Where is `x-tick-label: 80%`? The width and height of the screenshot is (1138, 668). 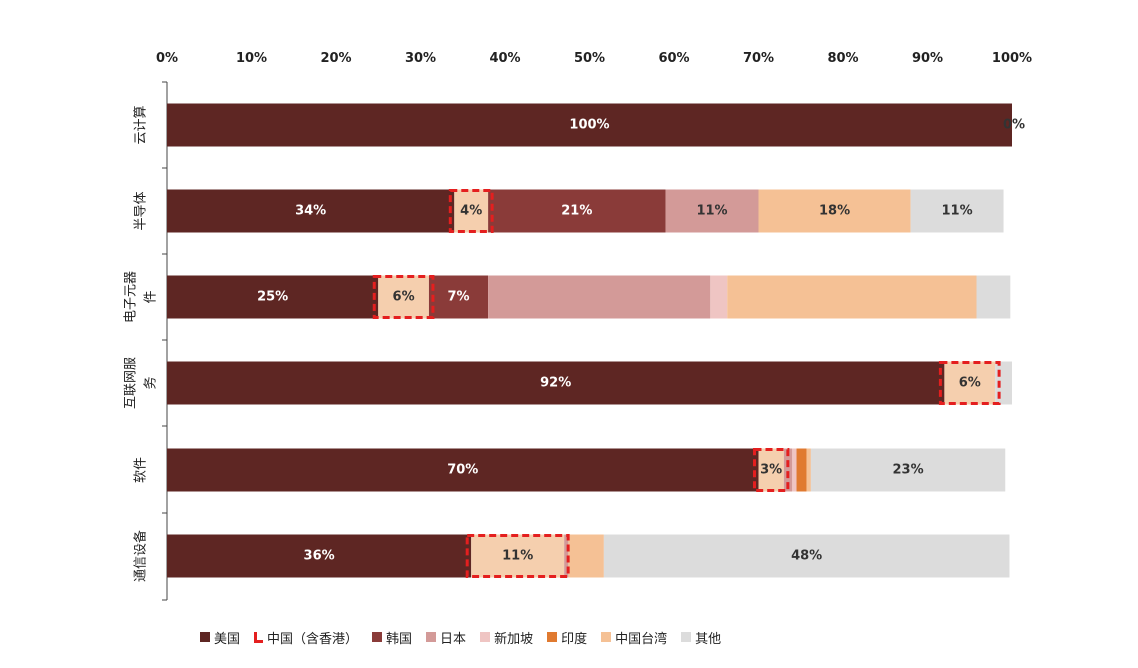
x-tick-label: 80% is located at coordinates (842, 58).